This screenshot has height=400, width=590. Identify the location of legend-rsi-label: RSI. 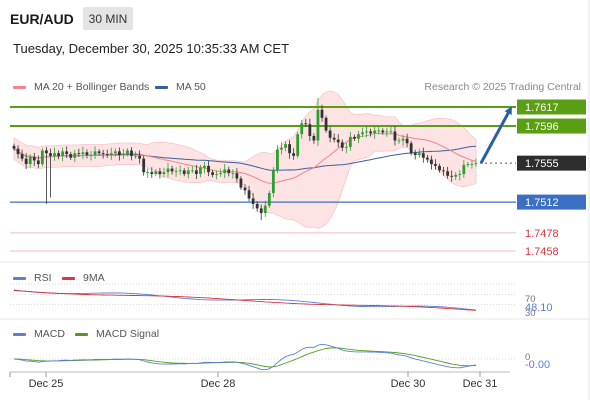
(43, 278).